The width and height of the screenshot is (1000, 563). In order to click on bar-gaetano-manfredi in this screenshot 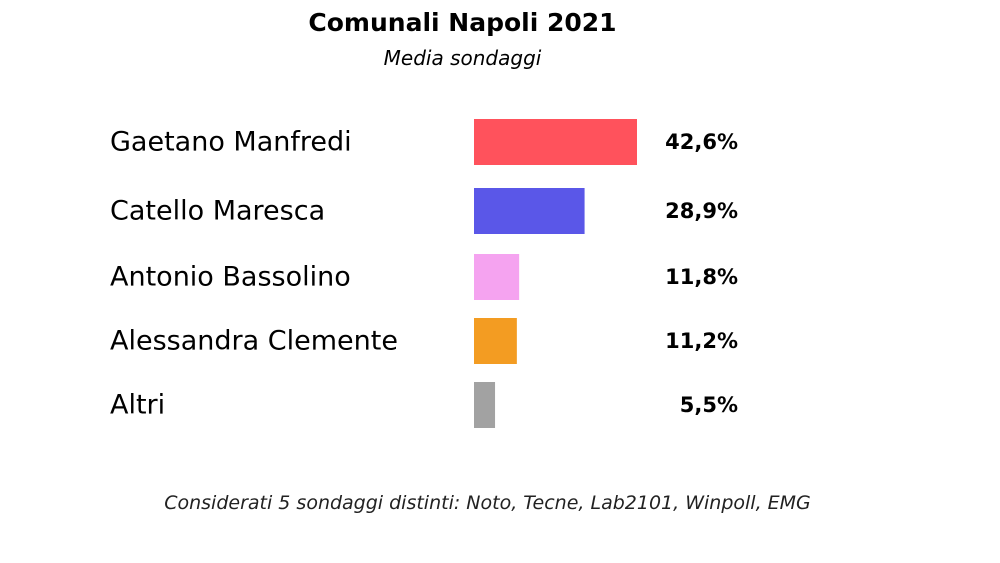, I will do `click(555, 142)`.